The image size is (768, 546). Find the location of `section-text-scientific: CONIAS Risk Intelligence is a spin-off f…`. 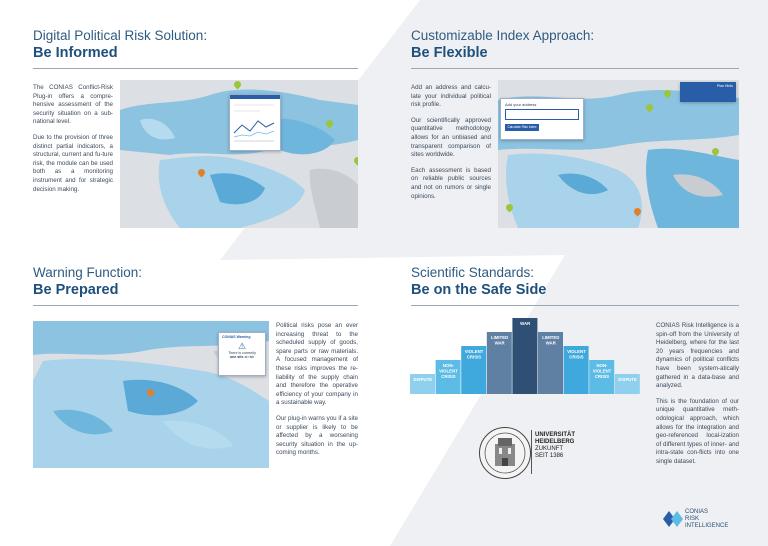

section-text-scientific: CONIAS Risk Intelligence is a spin-off f… is located at coordinates (697, 398).